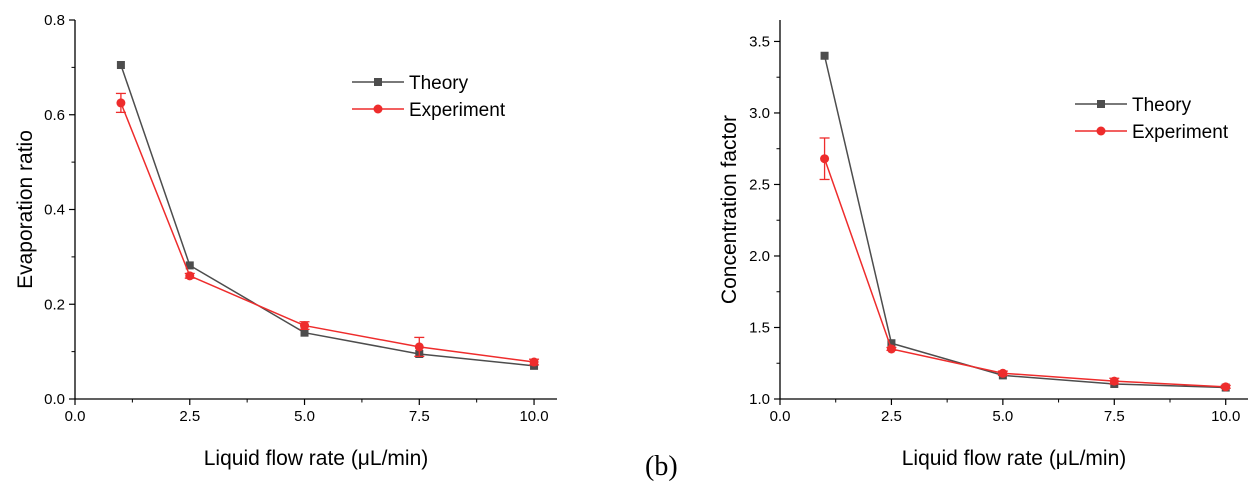 This screenshot has height=485, width=1258. I want to click on y-axis-label: Evaporation ratio, so click(25, 209).